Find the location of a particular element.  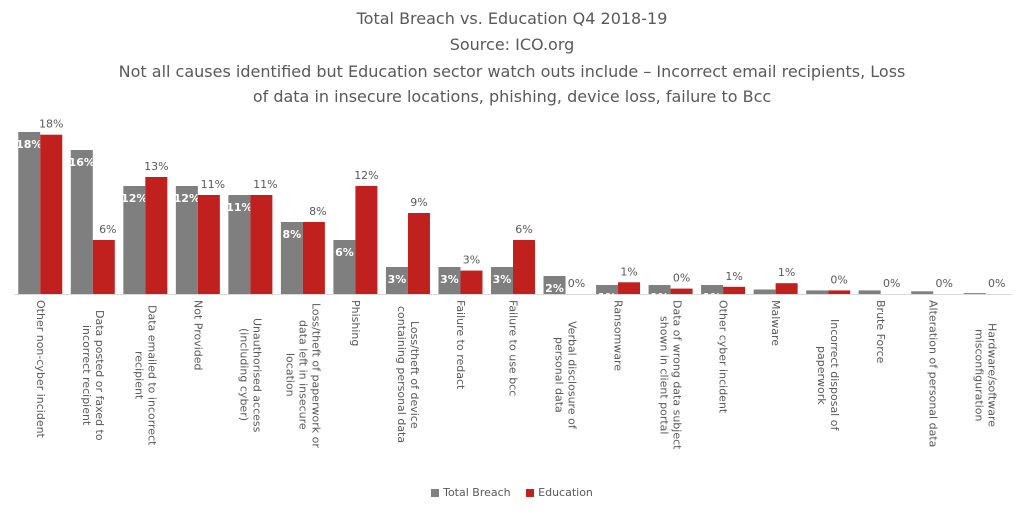

data-label-education: 12% is located at coordinates (366, 175).